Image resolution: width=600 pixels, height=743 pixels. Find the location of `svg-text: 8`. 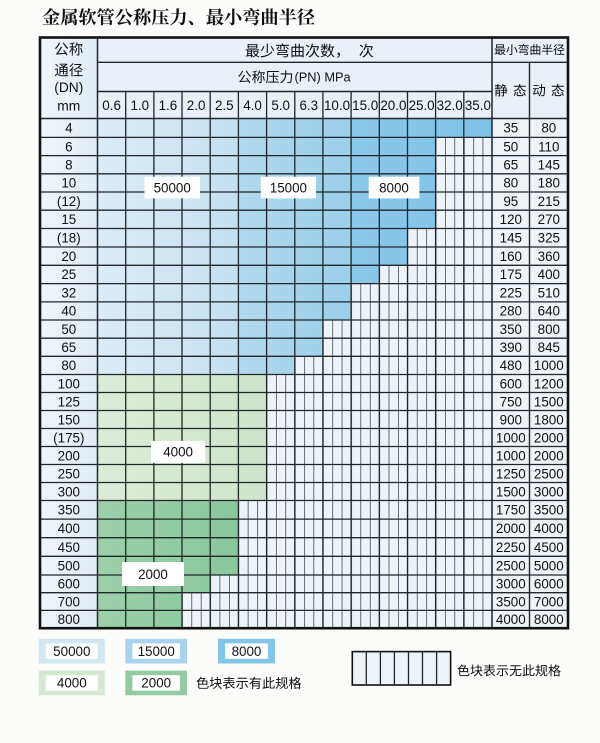

svg-text: 8 is located at coordinates (68, 165).